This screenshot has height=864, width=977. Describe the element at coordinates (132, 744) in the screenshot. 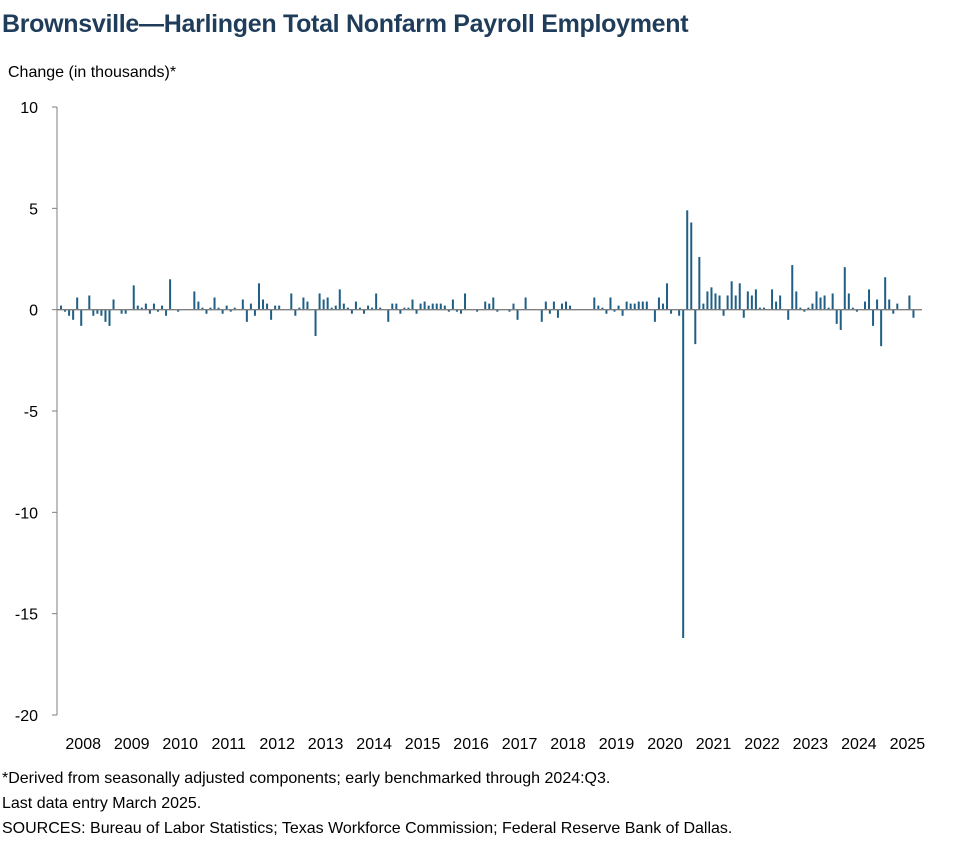

I see `x-tick-label: 2009` at that location.